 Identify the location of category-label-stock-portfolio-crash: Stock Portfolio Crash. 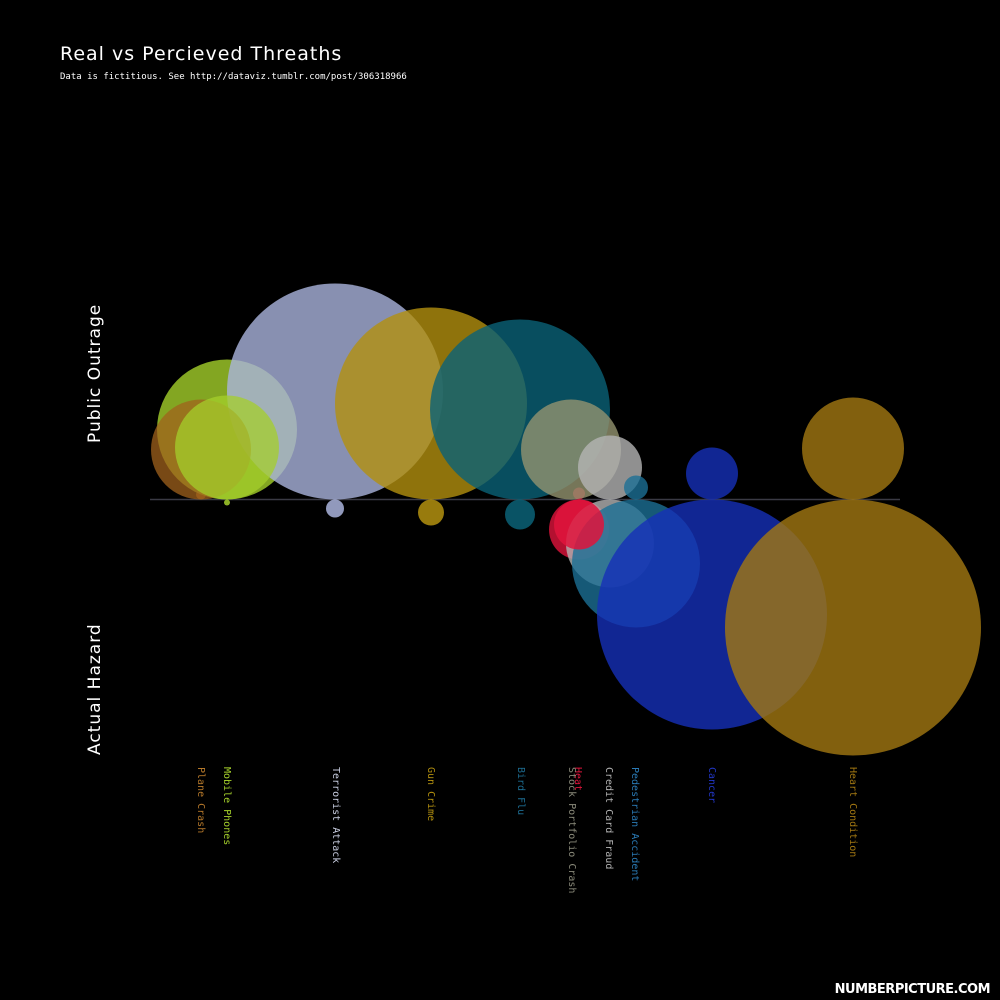
(571, 830).